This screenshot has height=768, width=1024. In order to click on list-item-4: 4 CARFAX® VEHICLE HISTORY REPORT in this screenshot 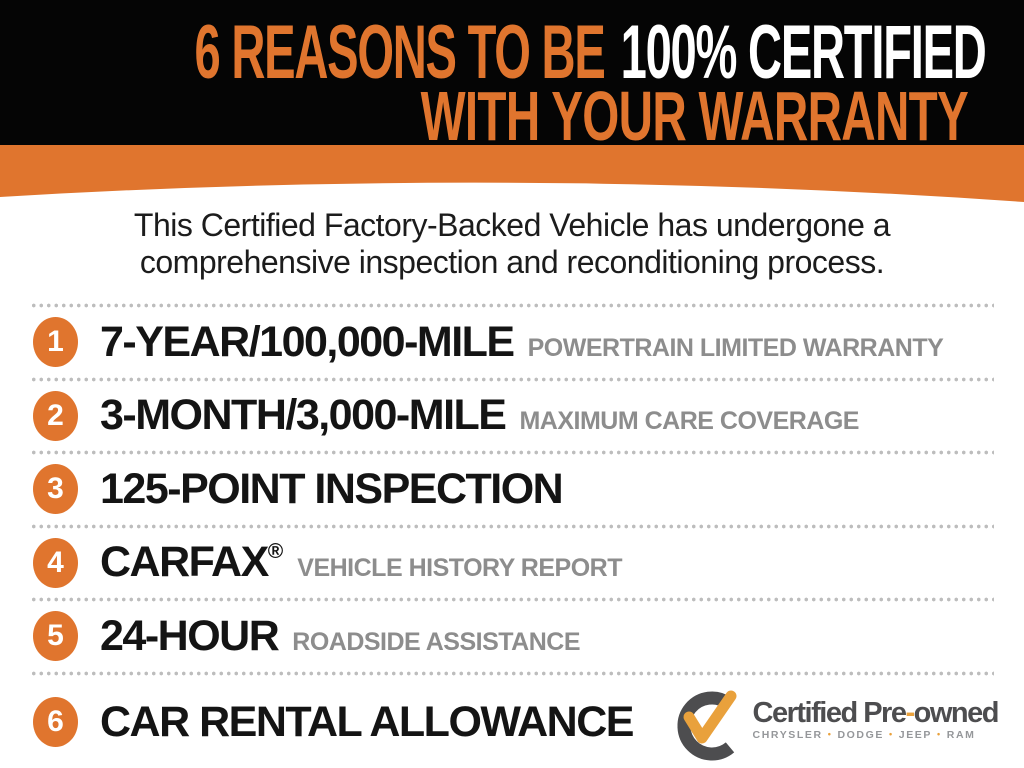, I will do `click(512, 563)`.